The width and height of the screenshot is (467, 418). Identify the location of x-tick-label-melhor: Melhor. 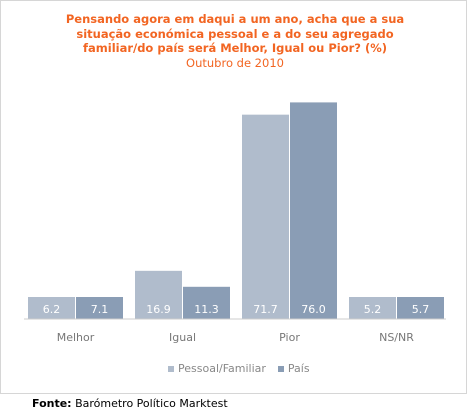
(76, 337).